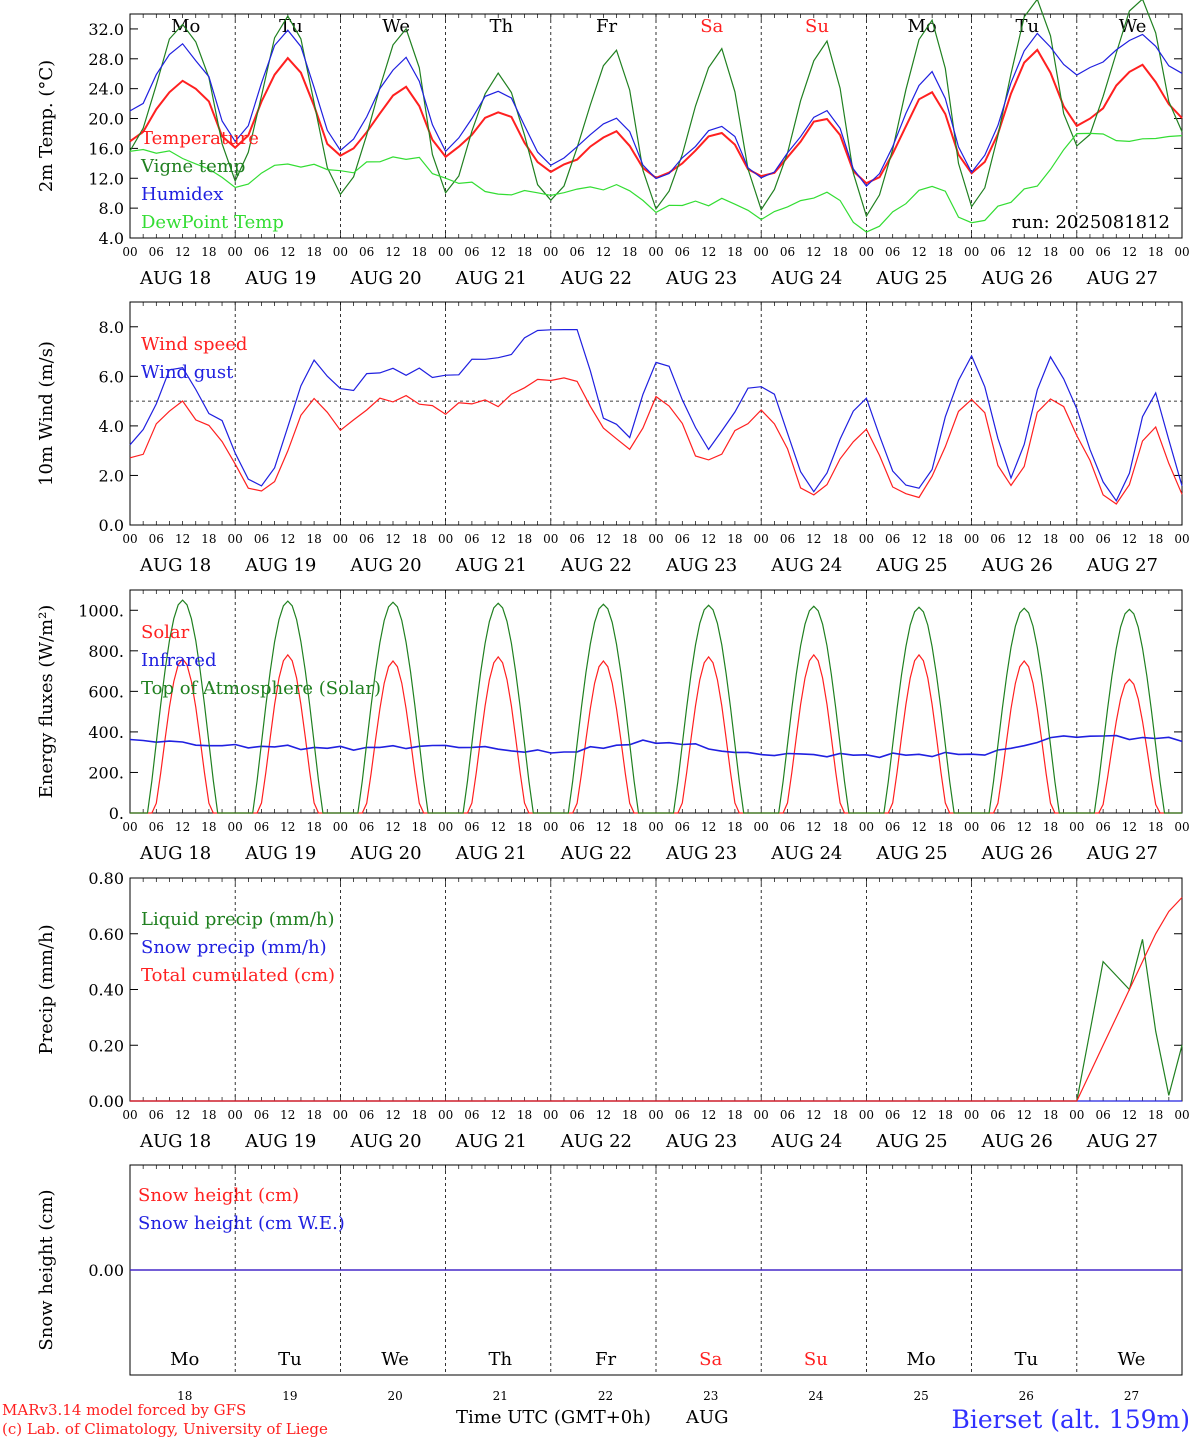 Image resolution: width=1194 pixels, height=1440 pixels. Describe the element at coordinates (289, 1396) in the screenshot. I see `day-number: 19` at that location.